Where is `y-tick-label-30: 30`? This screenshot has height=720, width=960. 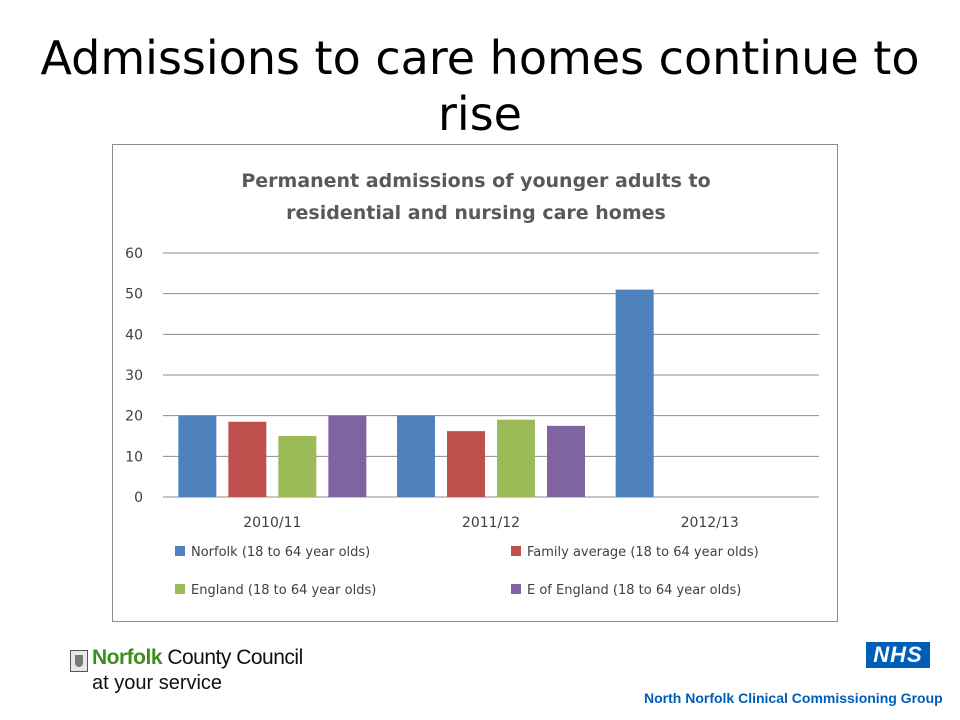 y-tick-label-30: 30 is located at coordinates (134, 376).